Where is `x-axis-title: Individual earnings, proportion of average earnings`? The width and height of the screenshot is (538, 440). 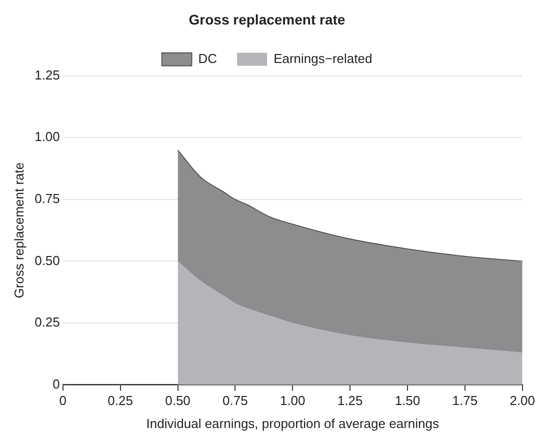 x-axis-title: Individual earnings, proportion of average earnings is located at coordinates (293, 423).